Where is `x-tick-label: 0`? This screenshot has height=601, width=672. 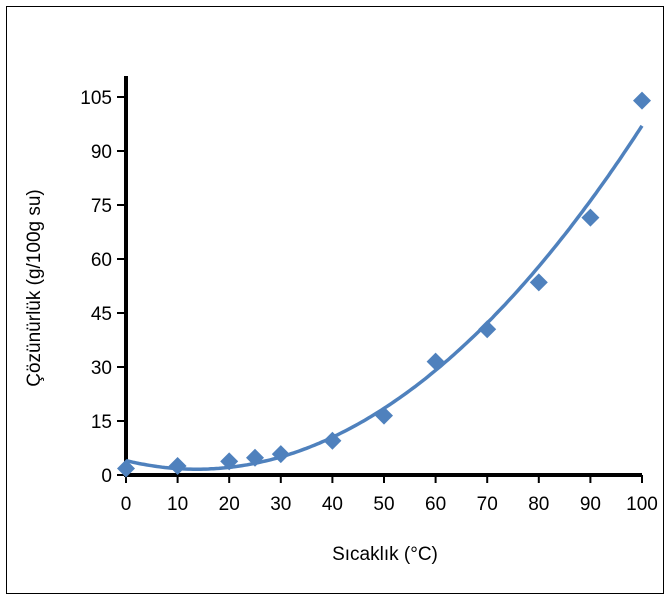 x-tick-label: 0 is located at coordinates (126, 504).